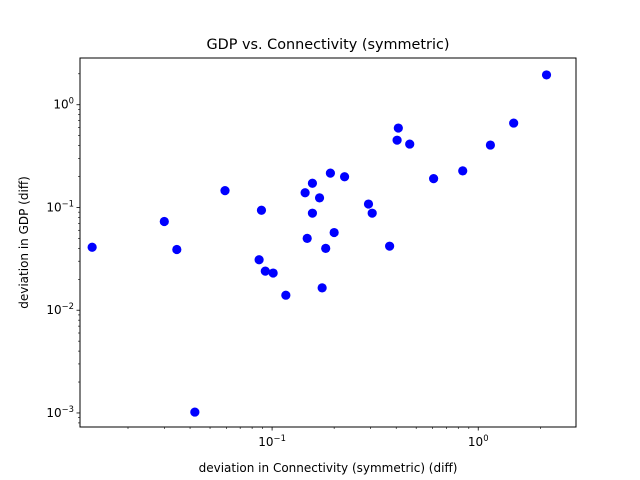 The width and height of the screenshot is (640, 480). What do you see at coordinates (328, 45) in the screenshot?
I see `chart-title: GDP vs. Connectivity (symmetric)` at bounding box center [328, 45].